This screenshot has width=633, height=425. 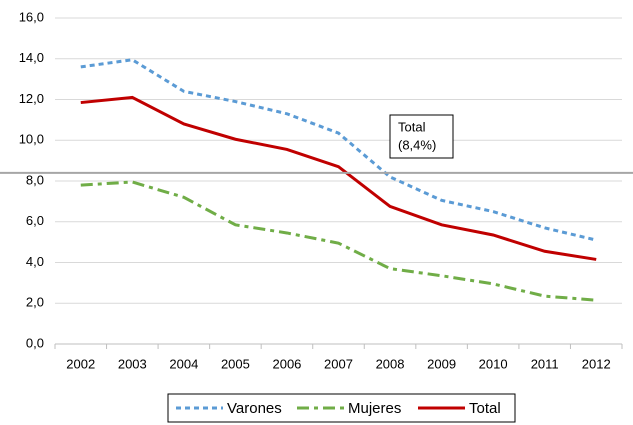 I want to click on x-tick-label: 2004, so click(x=183, y=363).